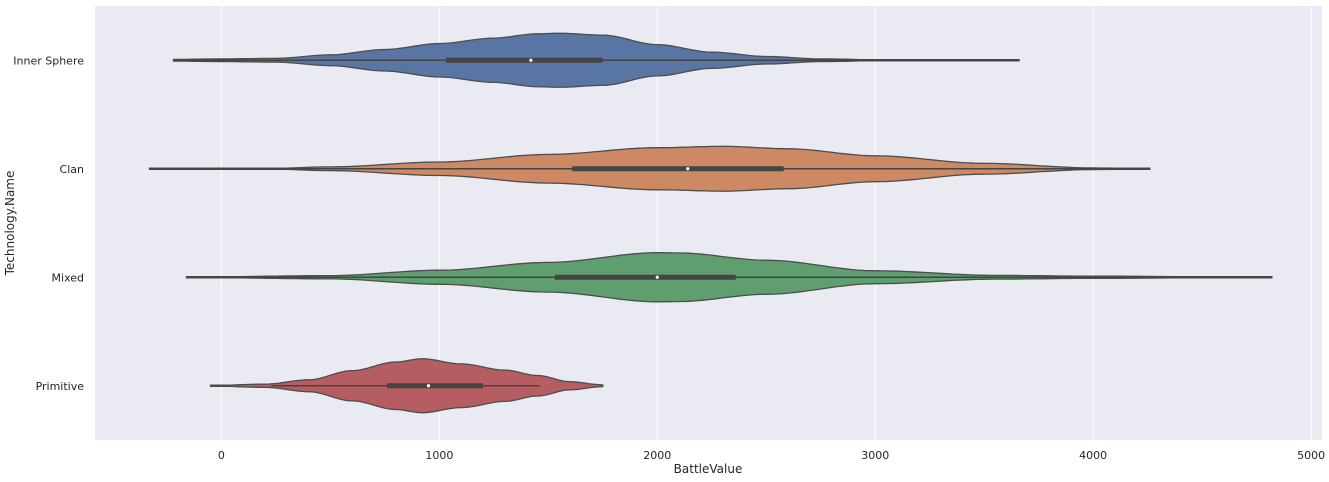 This screenshot has width=1329, height=482. I want to click on x-tick-label: 4000, so click(1093, 455).